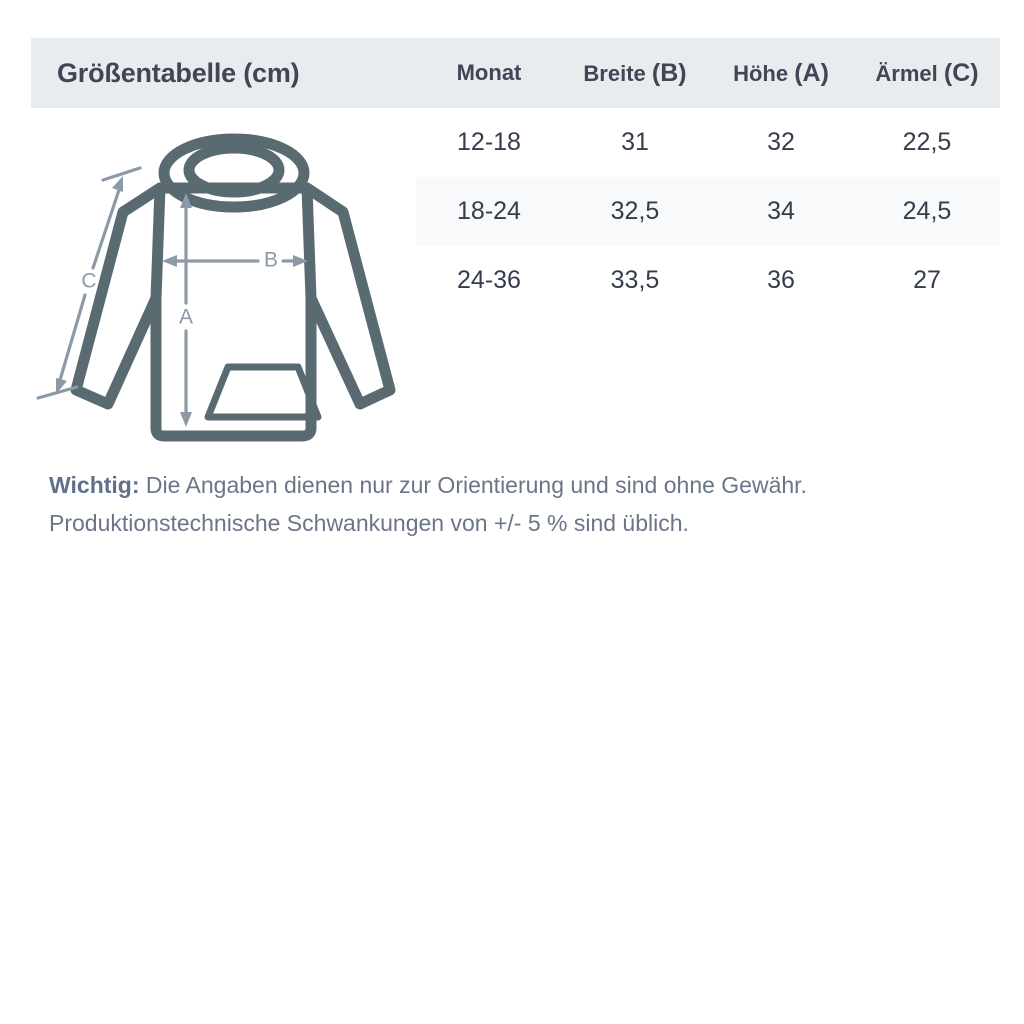 Image resolution: width=1024 pixels, height=1024 pixels. Describe the element at coordinates (811, 72) in the screenshot. I see `column-header-hoehe-dim: (A)` at that location.